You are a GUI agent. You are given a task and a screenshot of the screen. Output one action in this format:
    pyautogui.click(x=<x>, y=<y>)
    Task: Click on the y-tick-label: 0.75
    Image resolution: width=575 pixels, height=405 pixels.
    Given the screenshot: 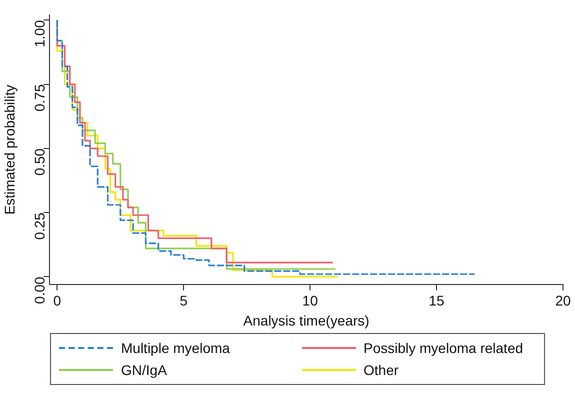 What is the action you would take?
    pyautogui.click(x=39, y=98)
    